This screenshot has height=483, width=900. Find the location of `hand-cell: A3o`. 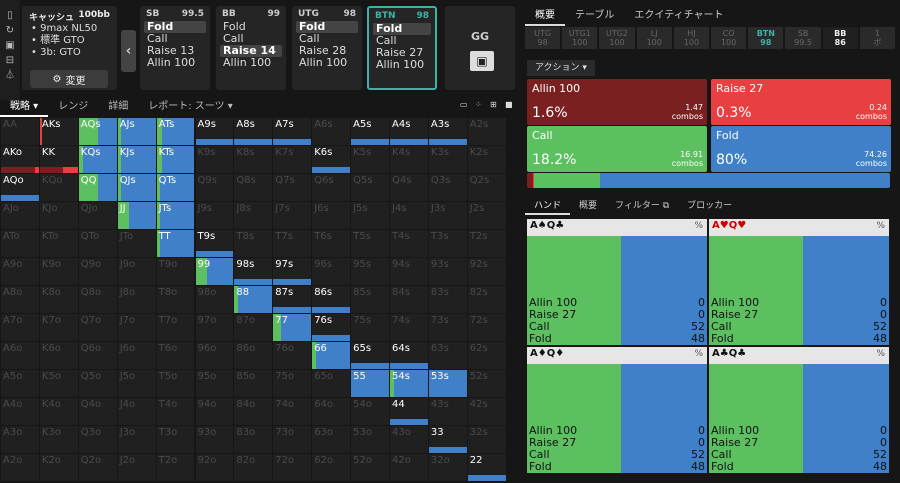

hand-cell: A3o is located at coordinates (20, 440).